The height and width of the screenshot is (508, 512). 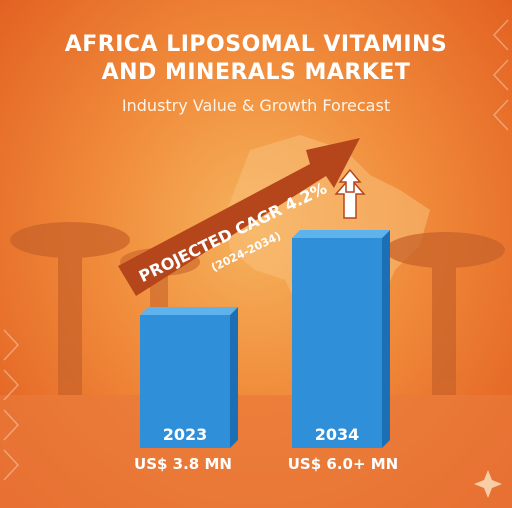 What do you see at coordinates (183, 464) in the screenshot?
I see `value-label-2023: US$ 3.8 MN` at bounding box center [183, 464].